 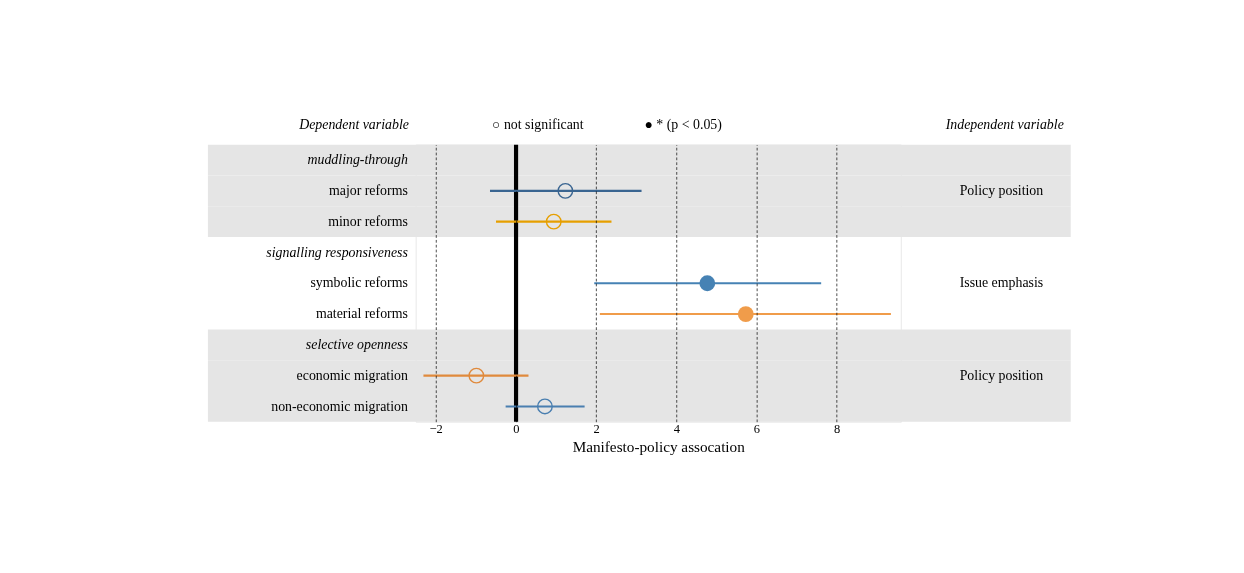 I want to click on x-tick-label: 4, so click(x=677, y=429).